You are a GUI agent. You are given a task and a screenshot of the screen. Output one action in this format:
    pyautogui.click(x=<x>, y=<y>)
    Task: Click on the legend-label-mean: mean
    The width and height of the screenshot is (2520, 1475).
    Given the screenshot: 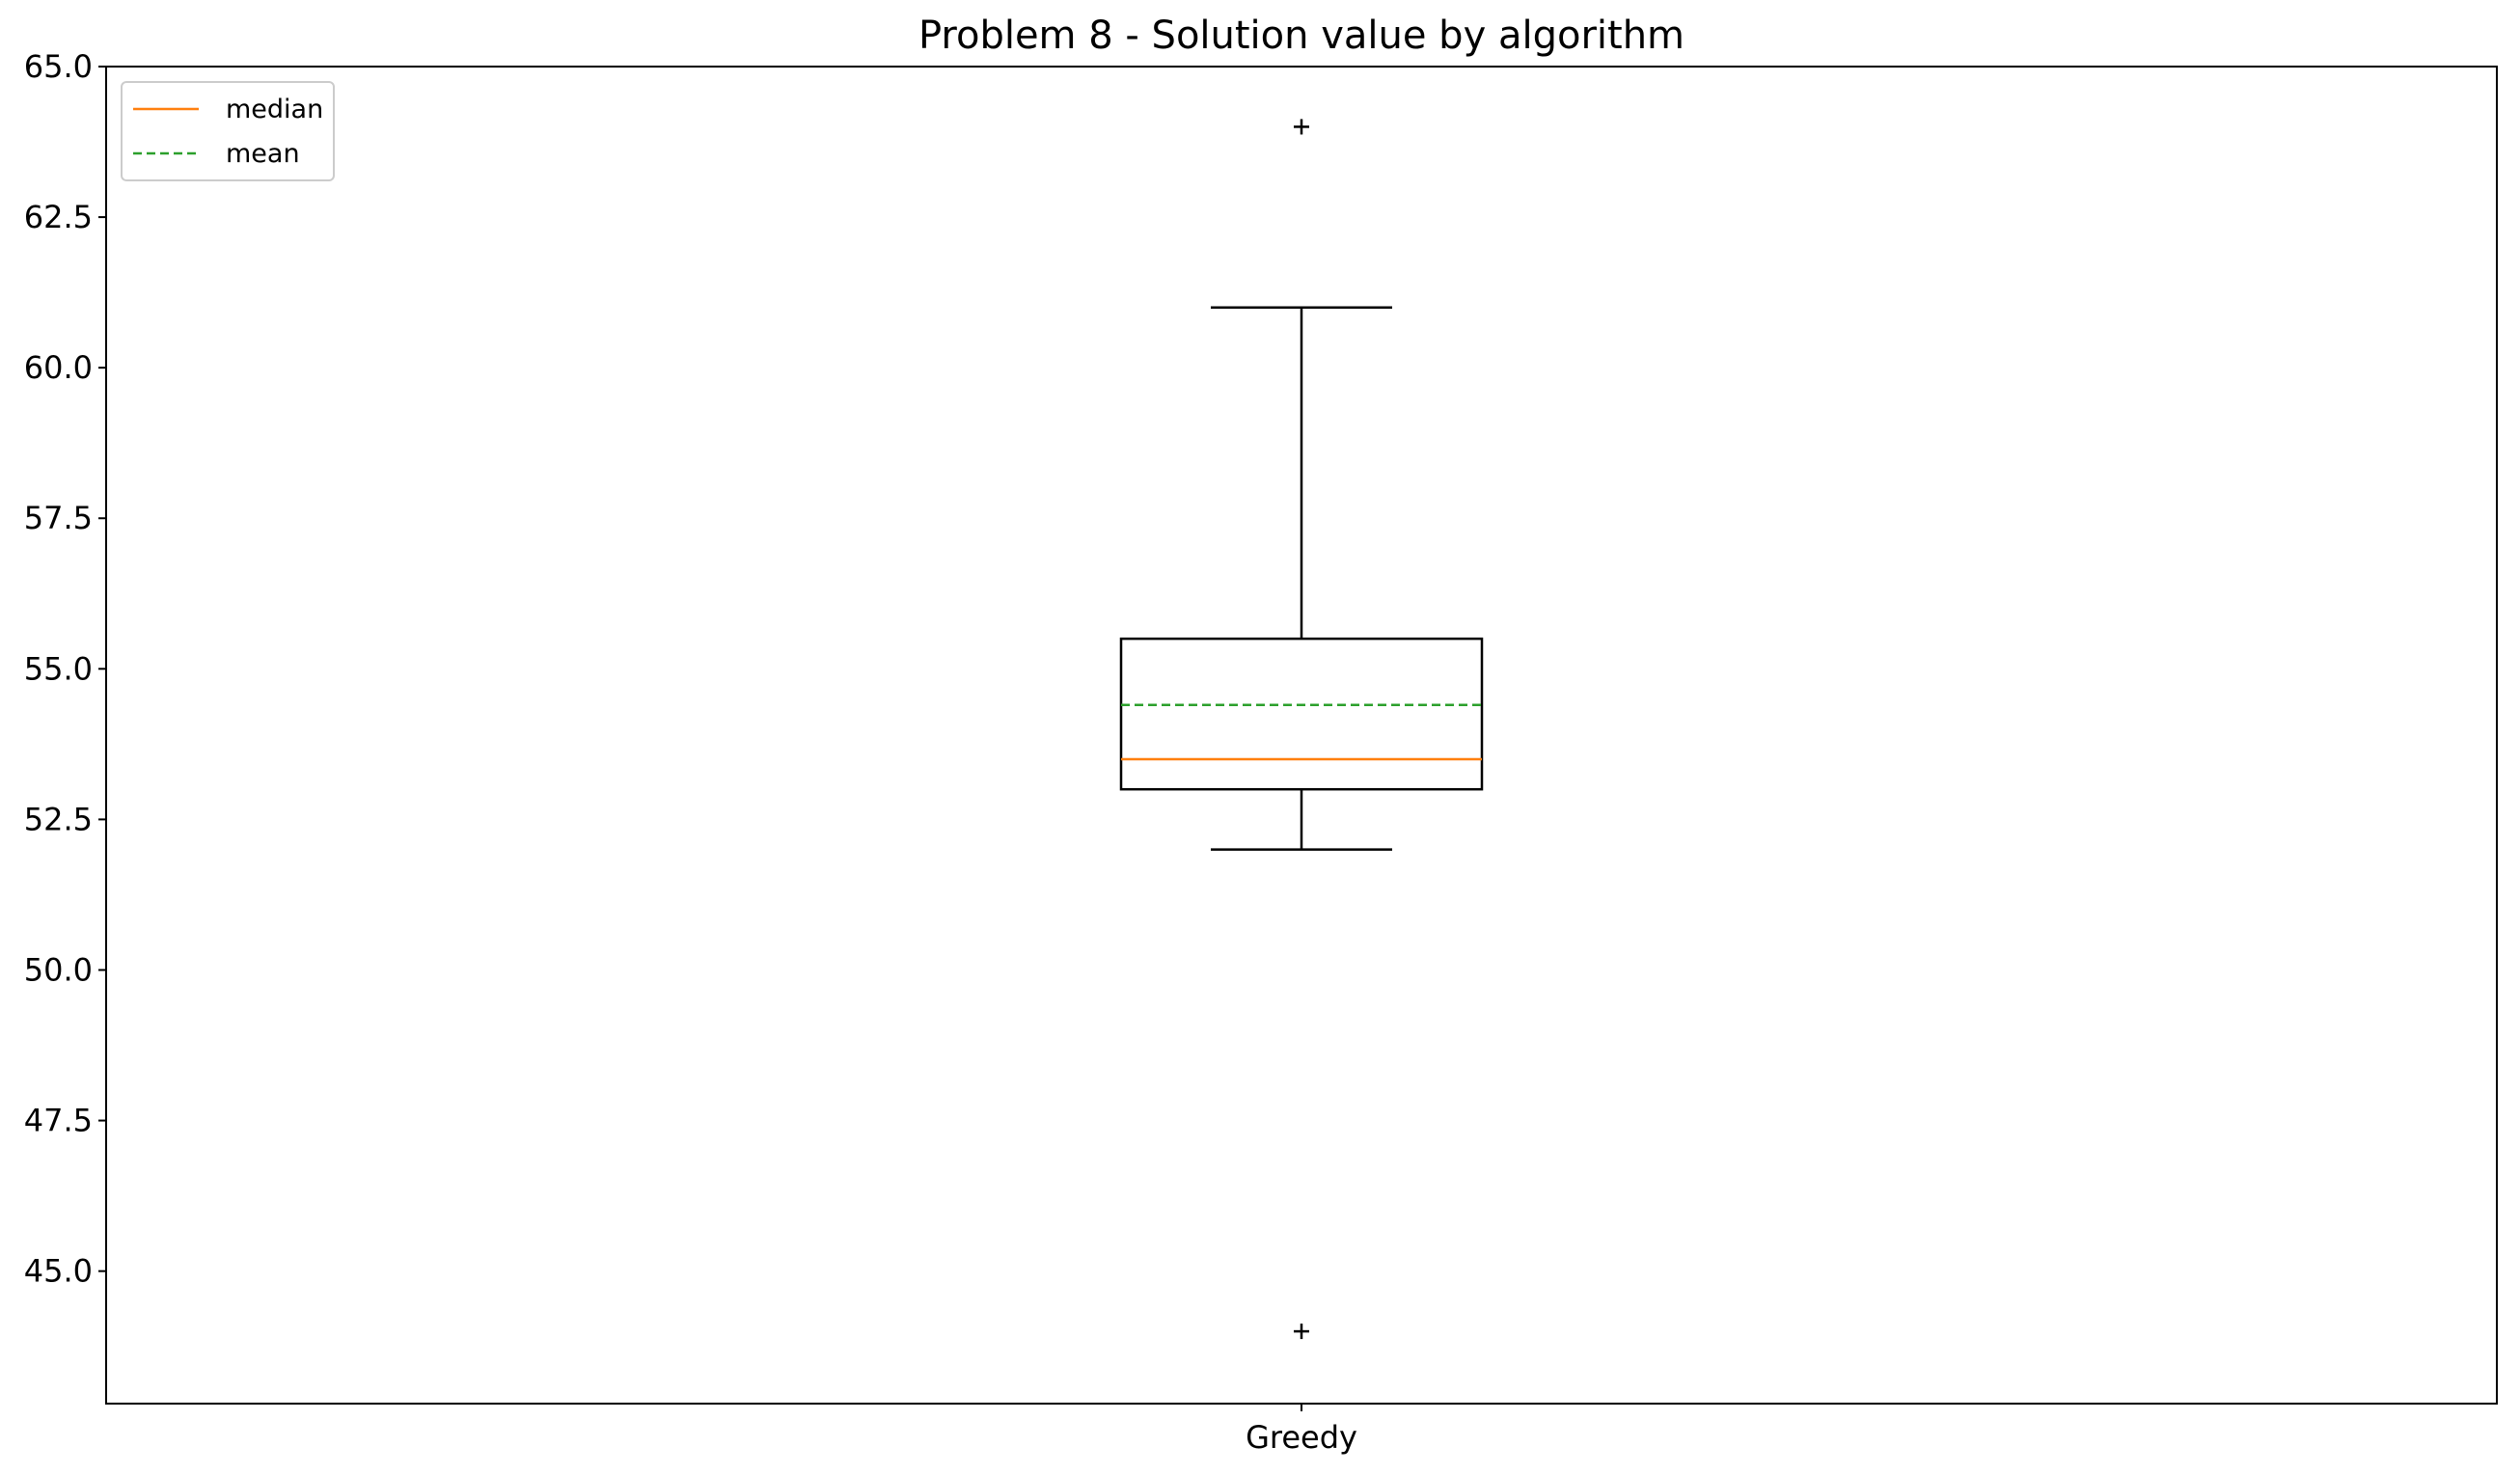 What is the action you would take?
    pyautogui.click(x=263, y=154)
    